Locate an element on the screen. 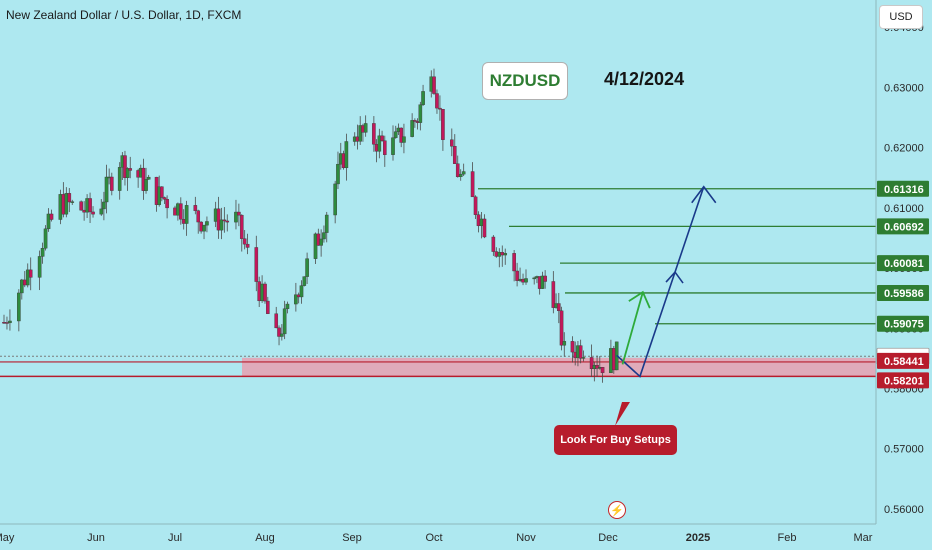 Image resolution: width=932 pixels, height=550 pixels. projection-paths-layer is located at coordinates (666, 281).